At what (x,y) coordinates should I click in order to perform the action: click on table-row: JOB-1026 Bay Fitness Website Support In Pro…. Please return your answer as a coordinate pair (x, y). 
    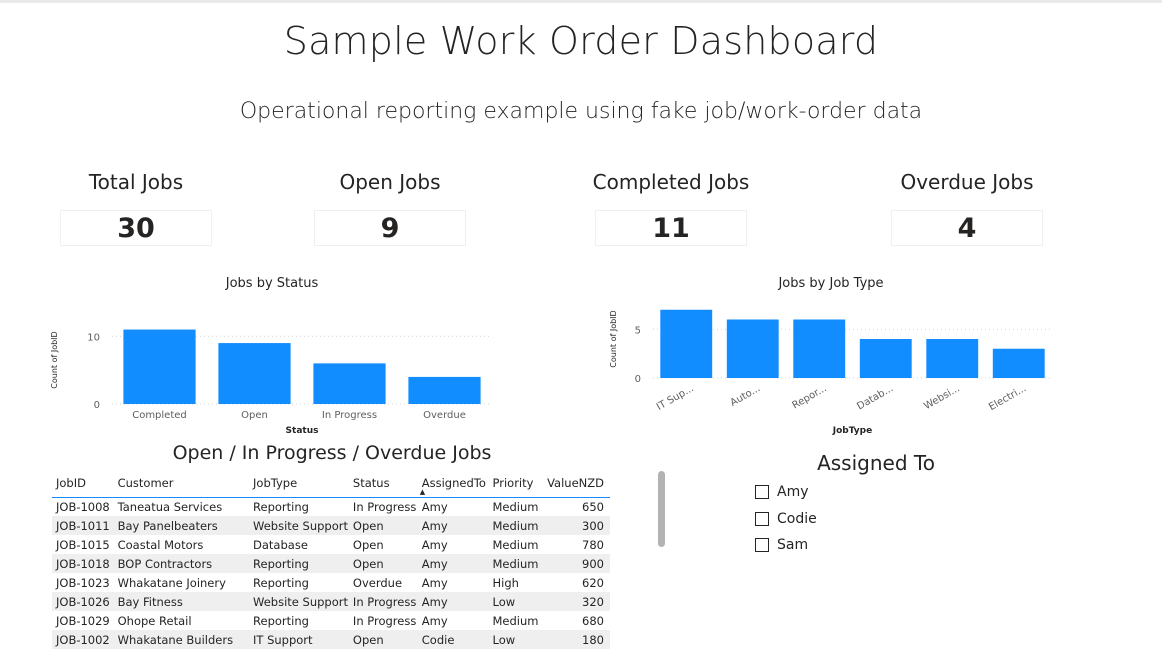
    Looking at the image, I should click on (331, 601).